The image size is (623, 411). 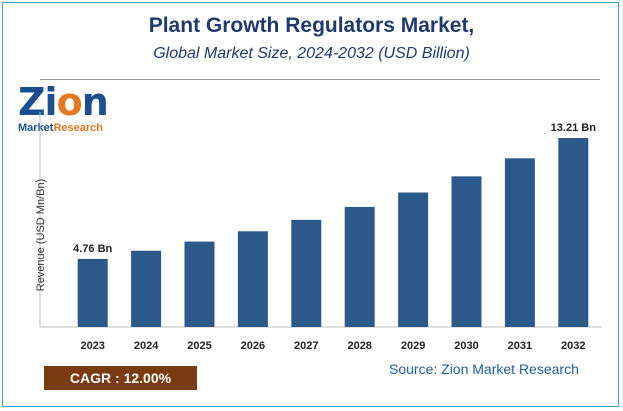 What do you see at coordinates (520, 346) in the screenshot?
I see `x-tick-label: 2031` at bounding box center [520, 346].